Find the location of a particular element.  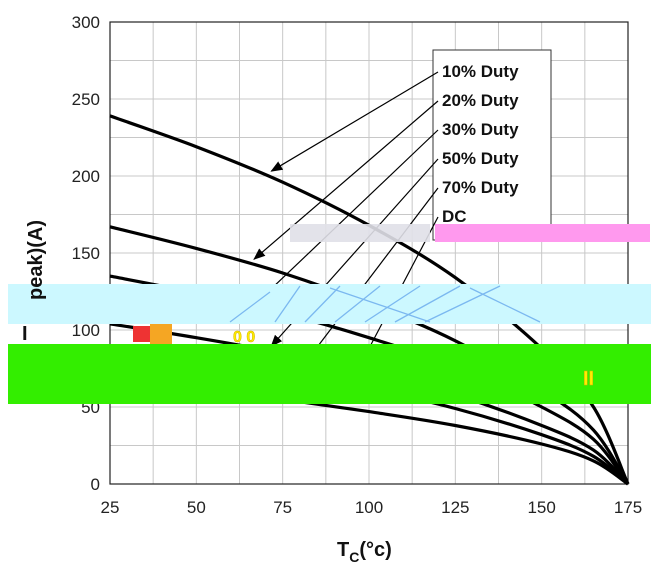

y-axis-title: peak)(A) is located at coordinates (36, 260).